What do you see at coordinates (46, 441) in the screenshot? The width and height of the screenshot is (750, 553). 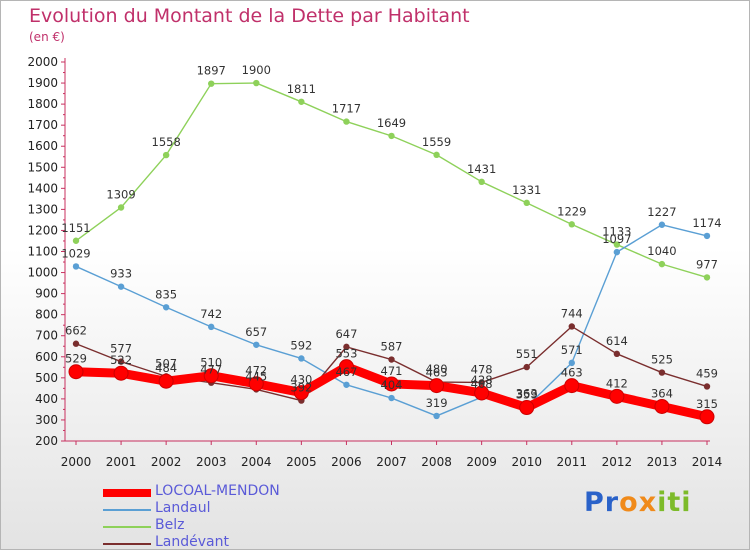 I see `y-tick-label: 200` at bounding box center [46, 441].